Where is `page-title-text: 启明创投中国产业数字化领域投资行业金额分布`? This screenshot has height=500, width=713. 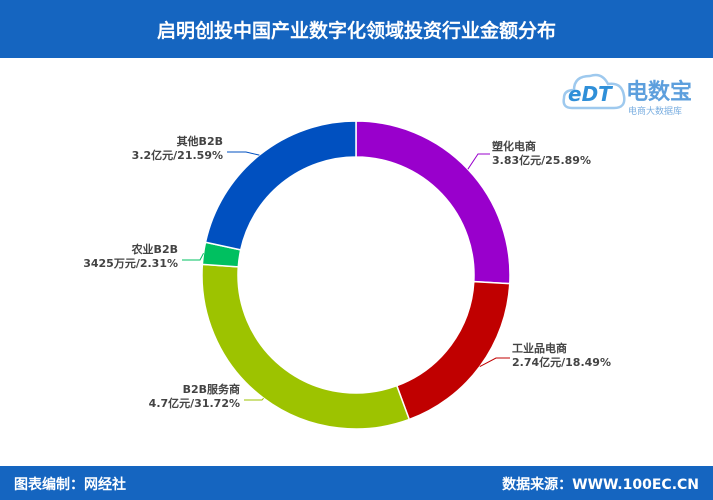 page-title-text: 启明创投中国产业数字化领域投资行业金额分布 is located at coordinates (356, 30).